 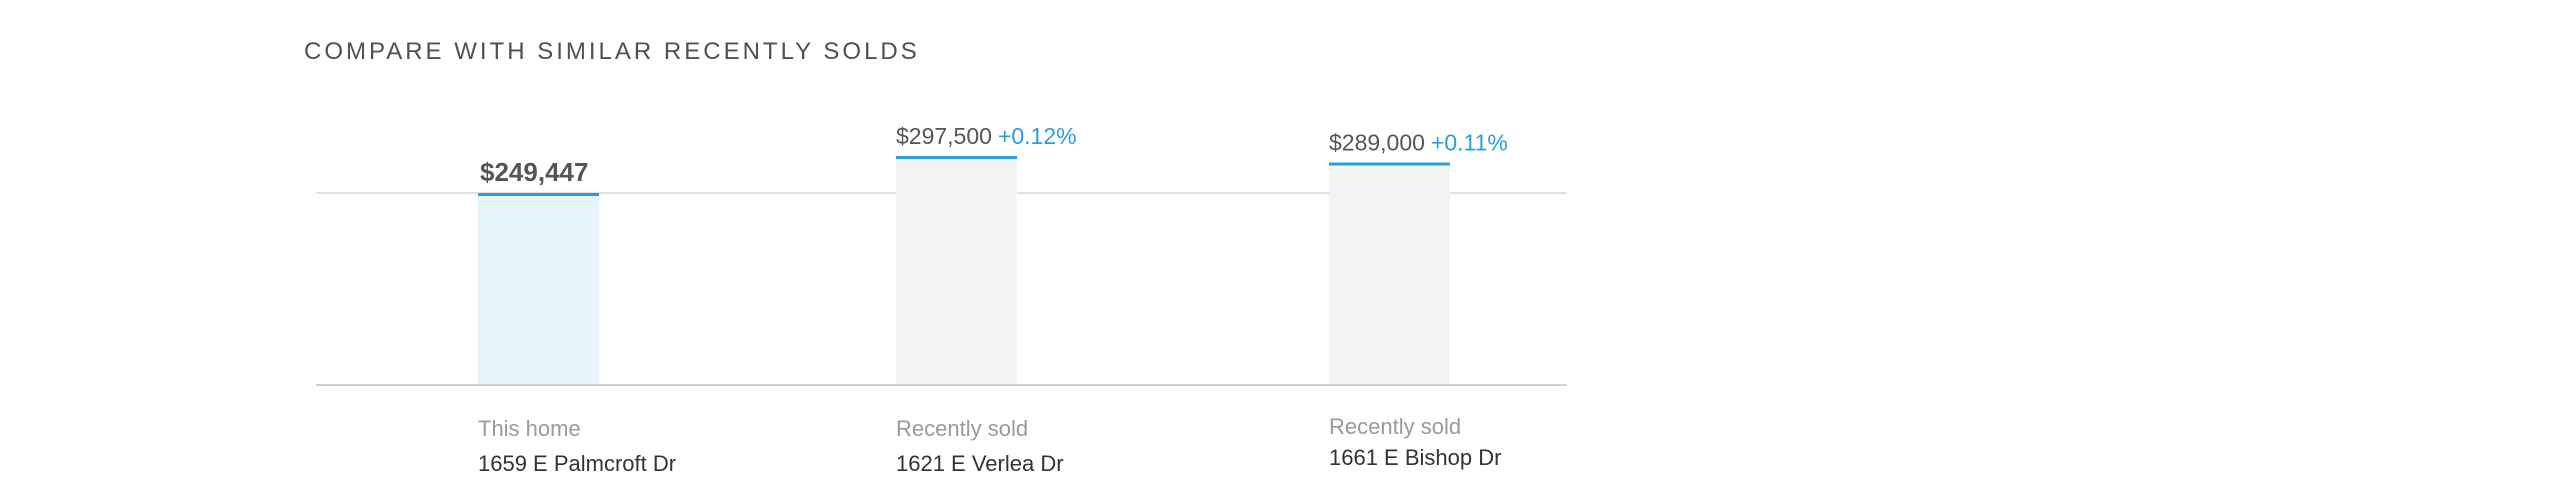 I want to click on section-title: COMPARE WITH SIMILAR RECENTLY SOLDS, so click(x=612, y=51).